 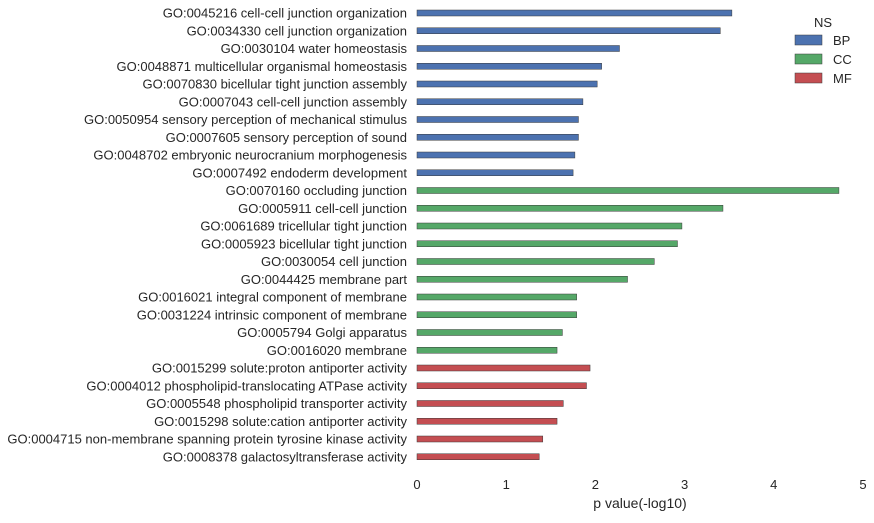 I want to click on x-tick-label: 5, so click(x=862, y=484).